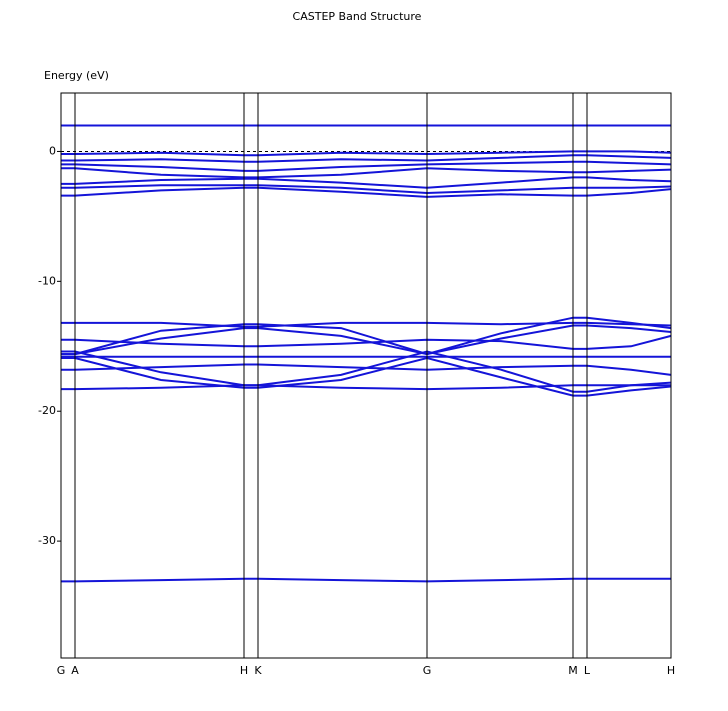 Image resolution: width=728 pixels, height=711 pixels. What do you see at coordinates (47, 280) in the screenshot?
I see `y-tick-label: -10` at bounding box center [47, 280].